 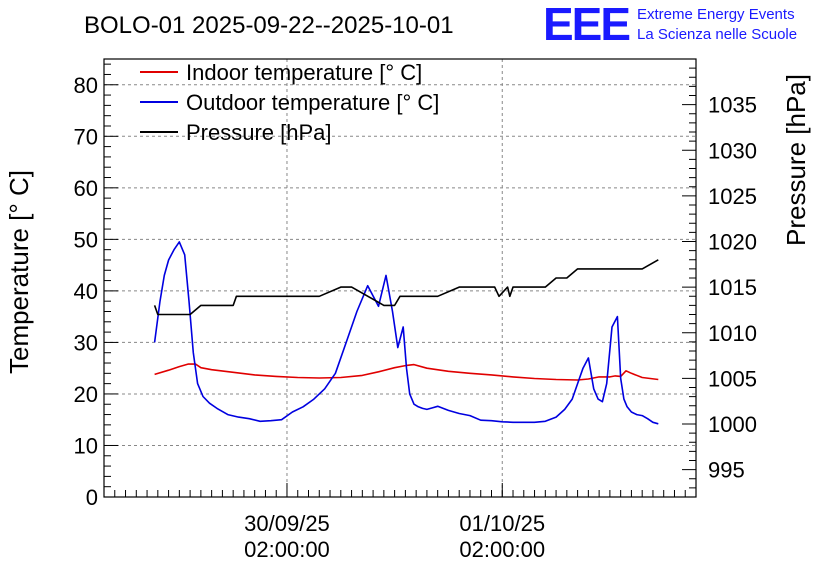 What do you see at coordinates (732, 242) in the screenshot?
I see `y2-tick-label: 1020` at bounding box center [732, 242].